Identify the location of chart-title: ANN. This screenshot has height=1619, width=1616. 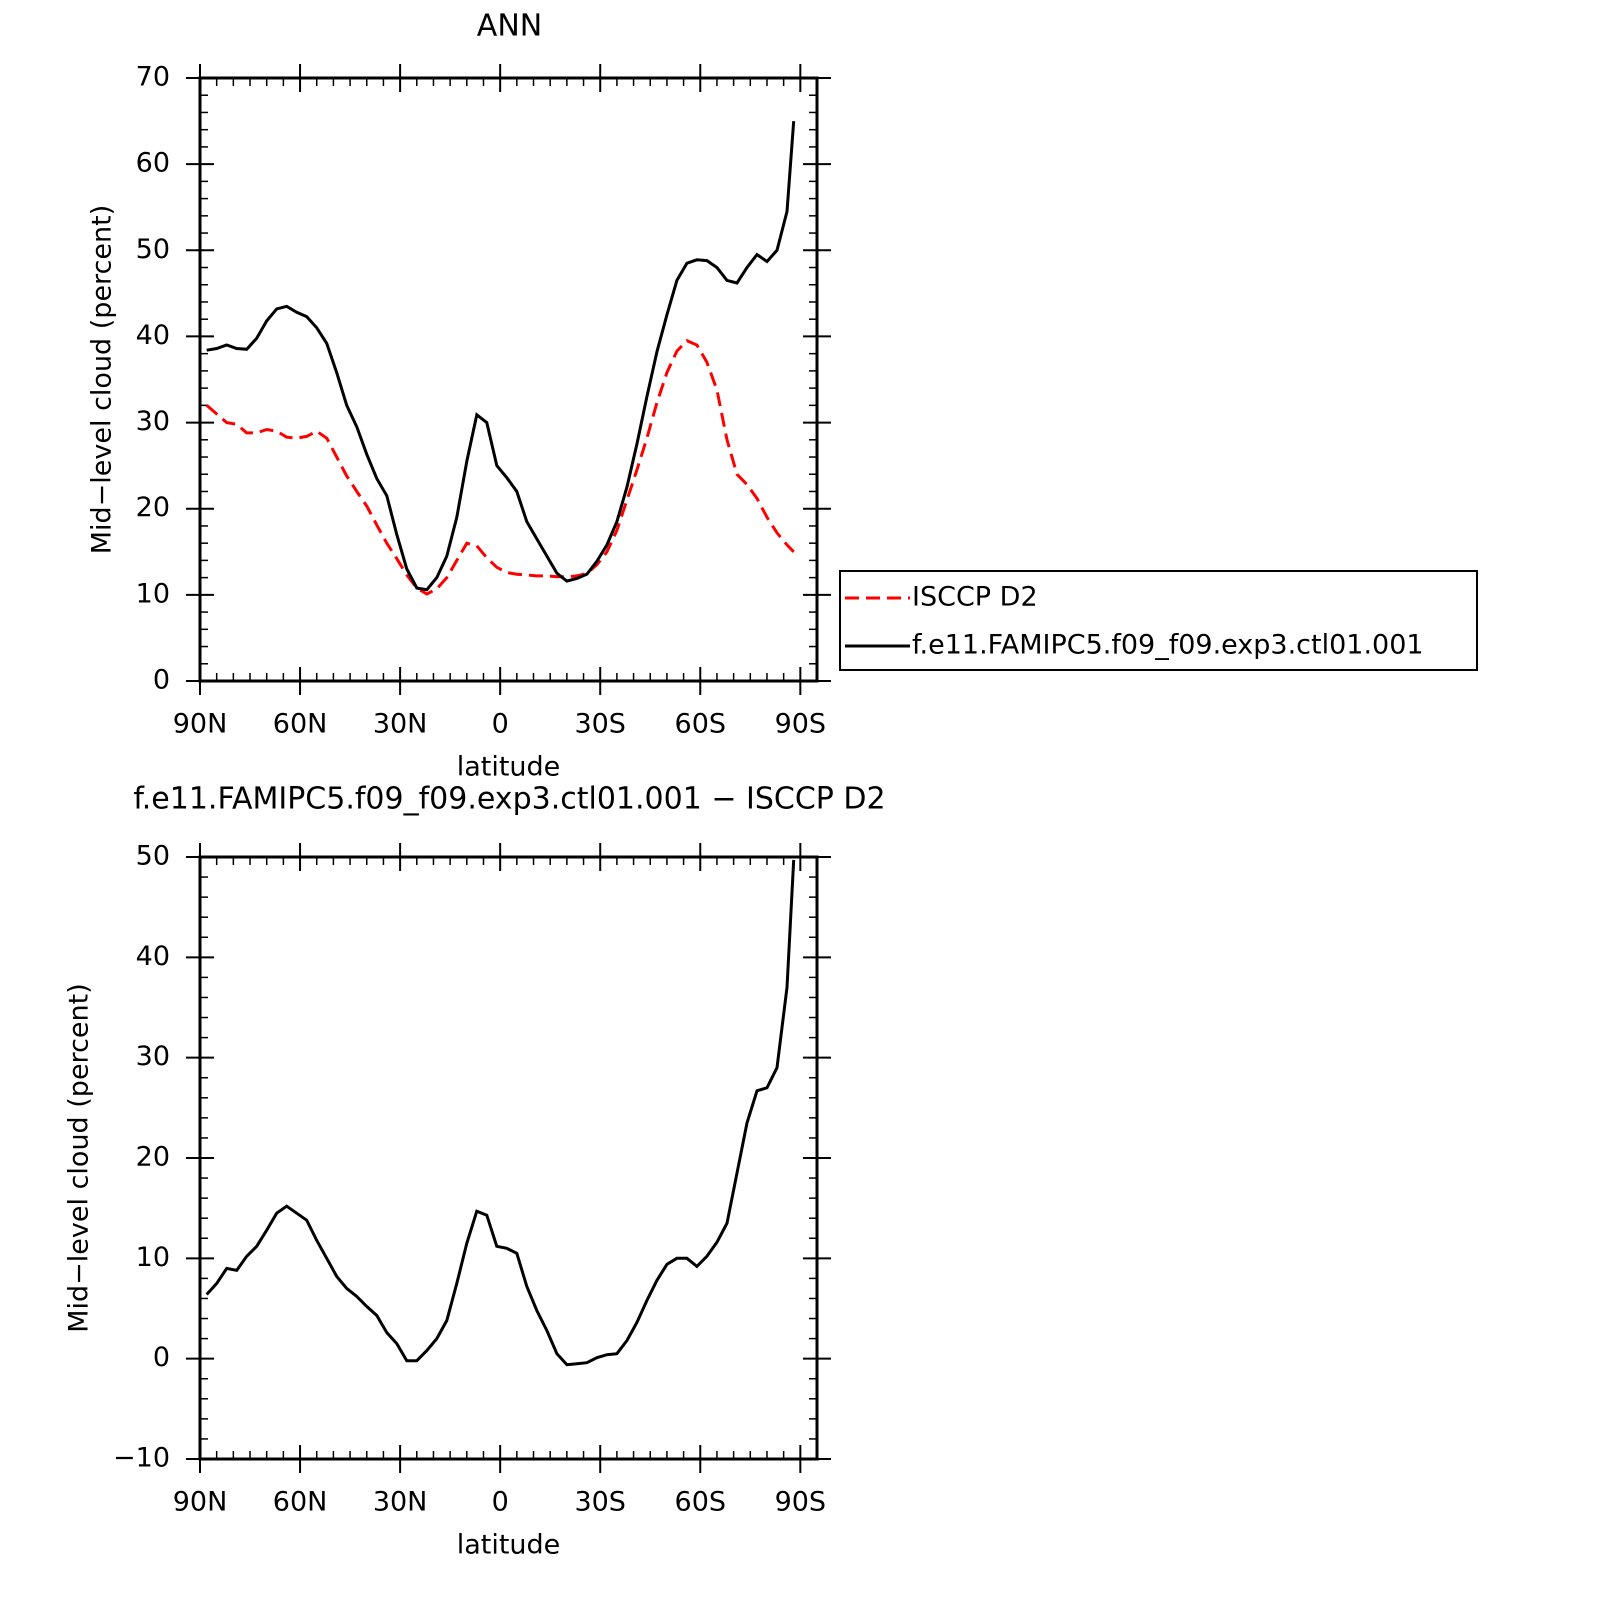
(509, 26).